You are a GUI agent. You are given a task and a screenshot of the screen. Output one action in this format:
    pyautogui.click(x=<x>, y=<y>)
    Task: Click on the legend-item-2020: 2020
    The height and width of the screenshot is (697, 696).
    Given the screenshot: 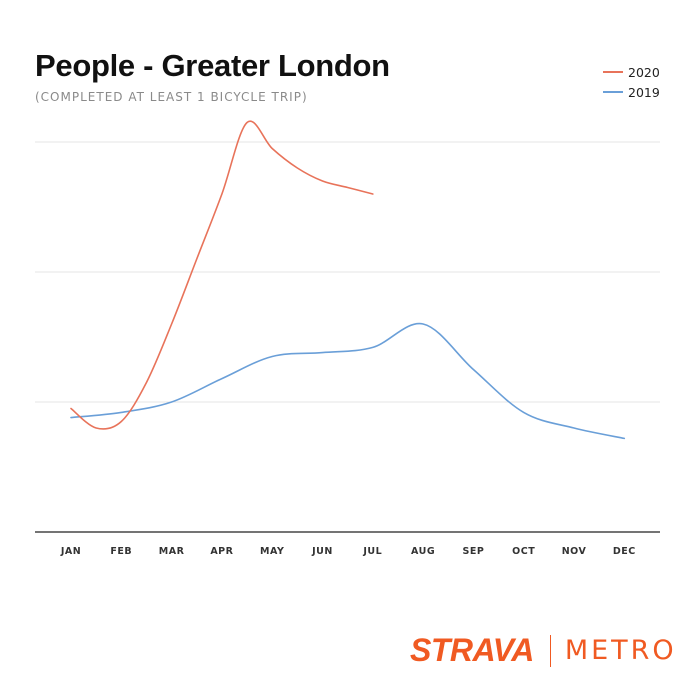 What is the action you would take?
    pyautogui.click(x=631, y=72)
    